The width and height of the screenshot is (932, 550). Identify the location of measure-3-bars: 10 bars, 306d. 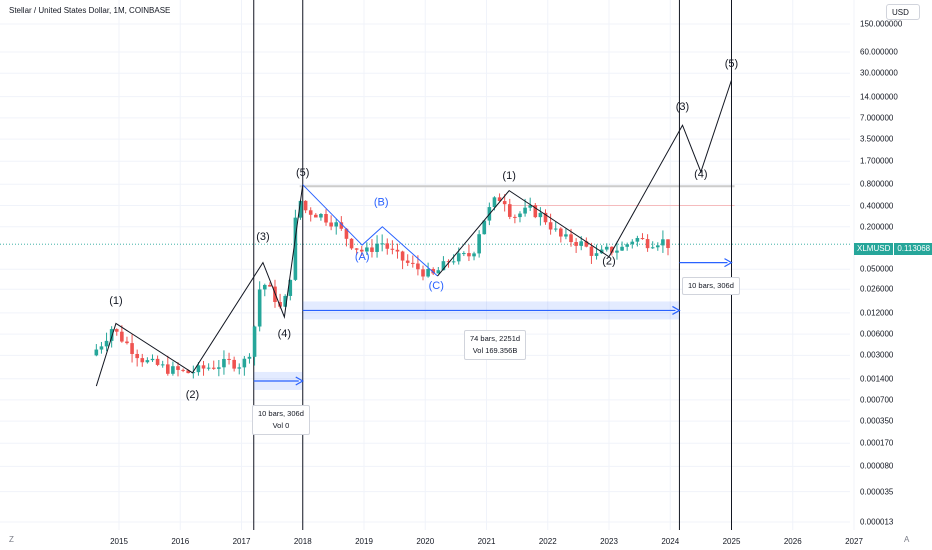
(711, 285).